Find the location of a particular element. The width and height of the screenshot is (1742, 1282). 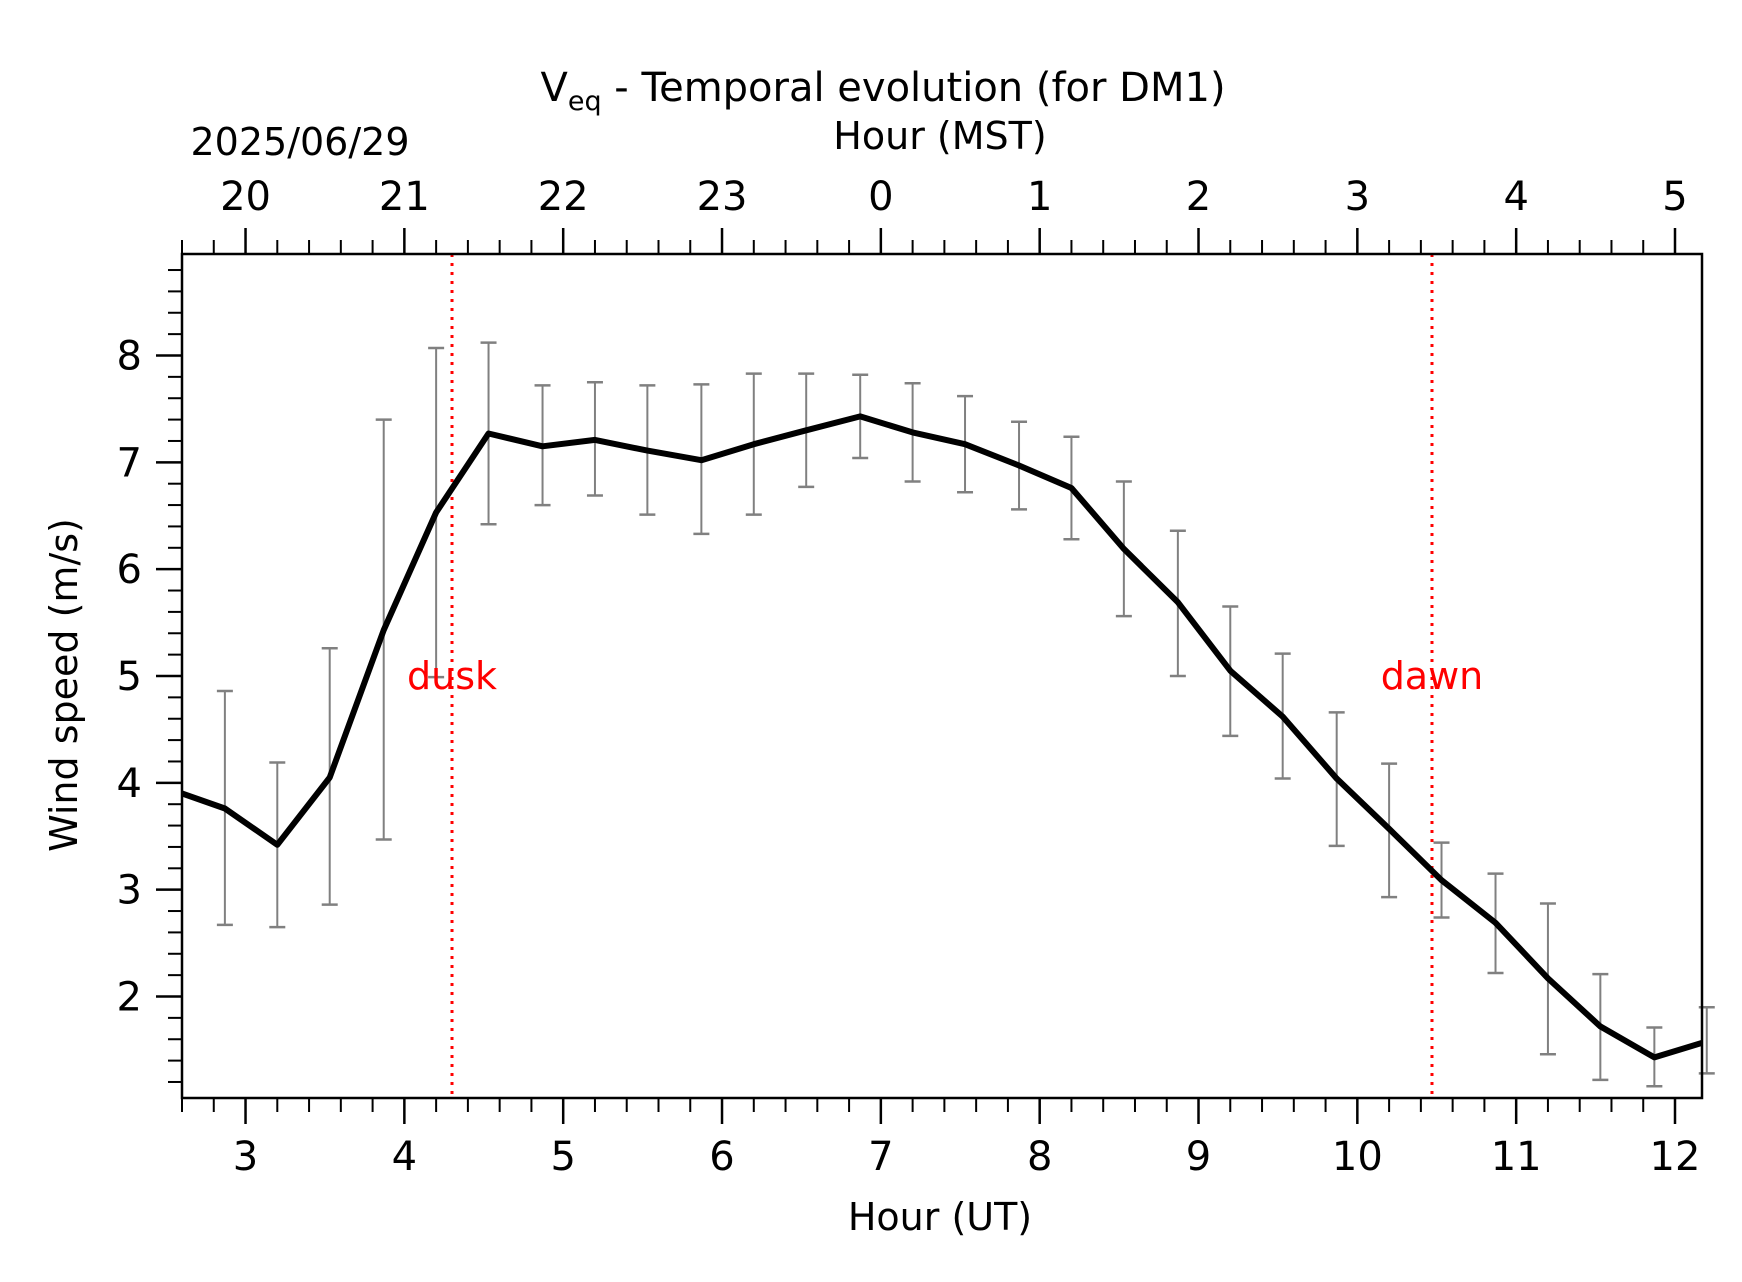

x-tick-label: 4 is located at coordinates (404, 1157).